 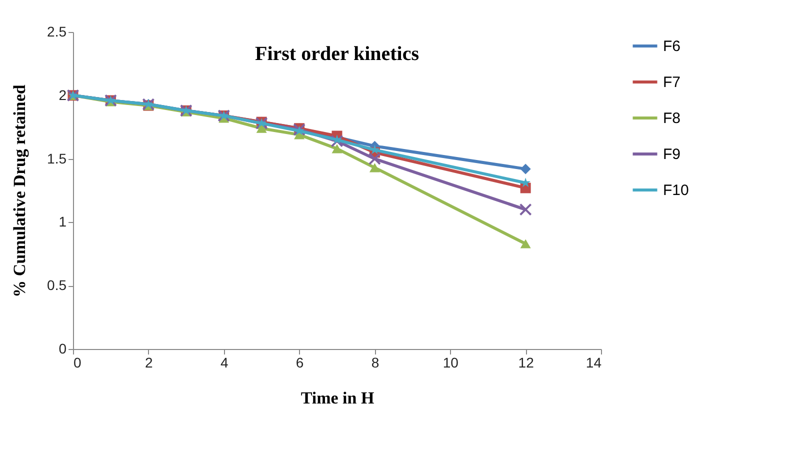 I want to click on y-tick-label: 0.5, so click(x=57, y=285).